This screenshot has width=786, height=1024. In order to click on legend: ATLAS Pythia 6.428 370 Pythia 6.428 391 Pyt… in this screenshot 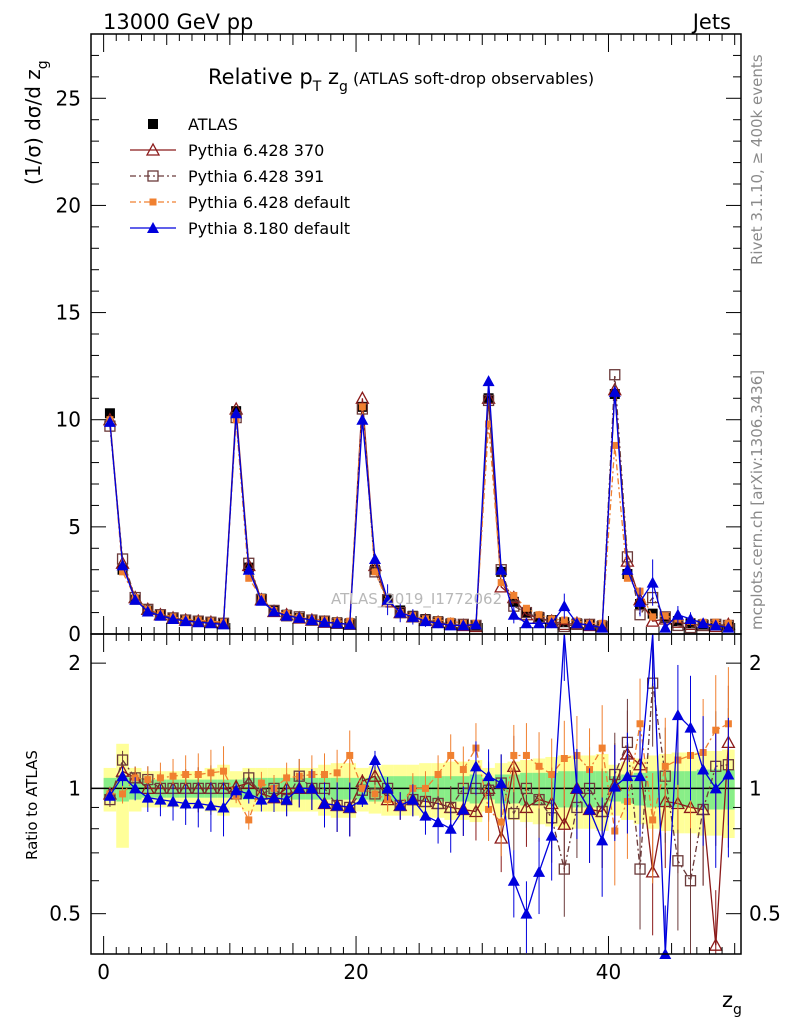, I will do `click(240, 176)`.